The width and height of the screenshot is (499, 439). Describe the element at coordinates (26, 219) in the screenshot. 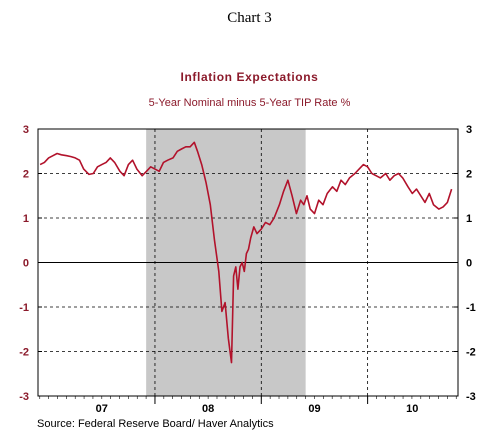

I see `y-tick-label-left: 1` at that location.